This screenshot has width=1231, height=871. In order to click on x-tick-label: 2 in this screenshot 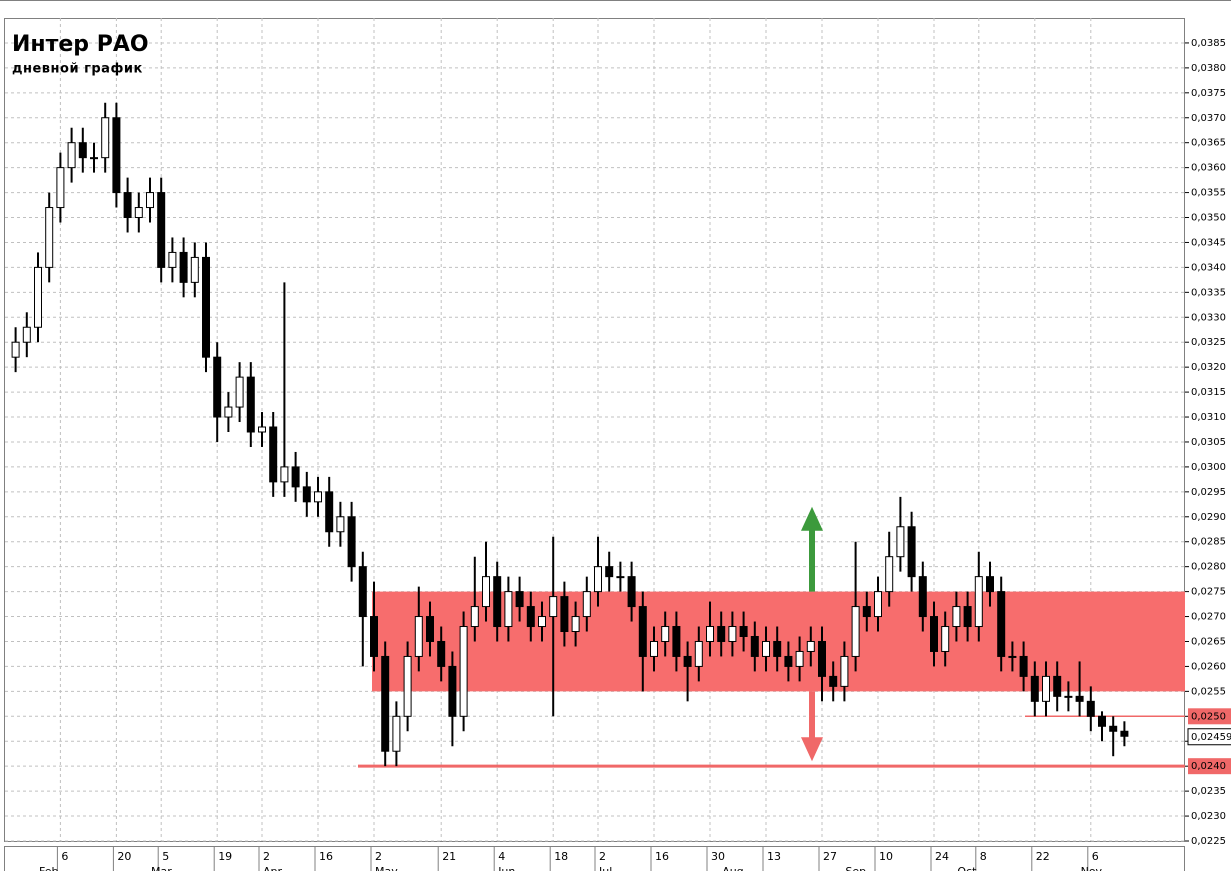, I will do `click(602, 856)`.